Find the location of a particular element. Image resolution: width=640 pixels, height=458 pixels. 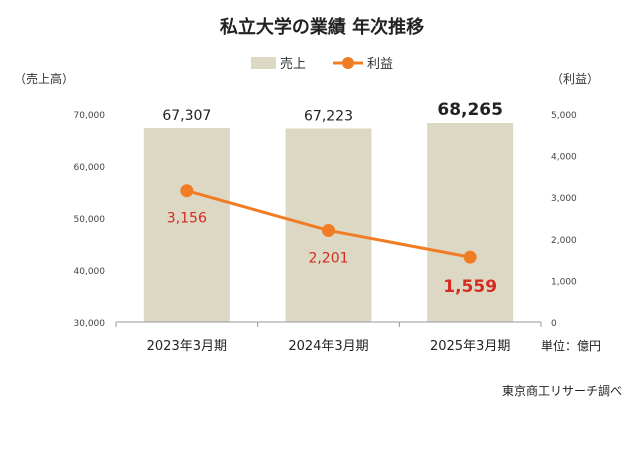

profit-value-label: 2,201 is located at coordinates (328, 258).